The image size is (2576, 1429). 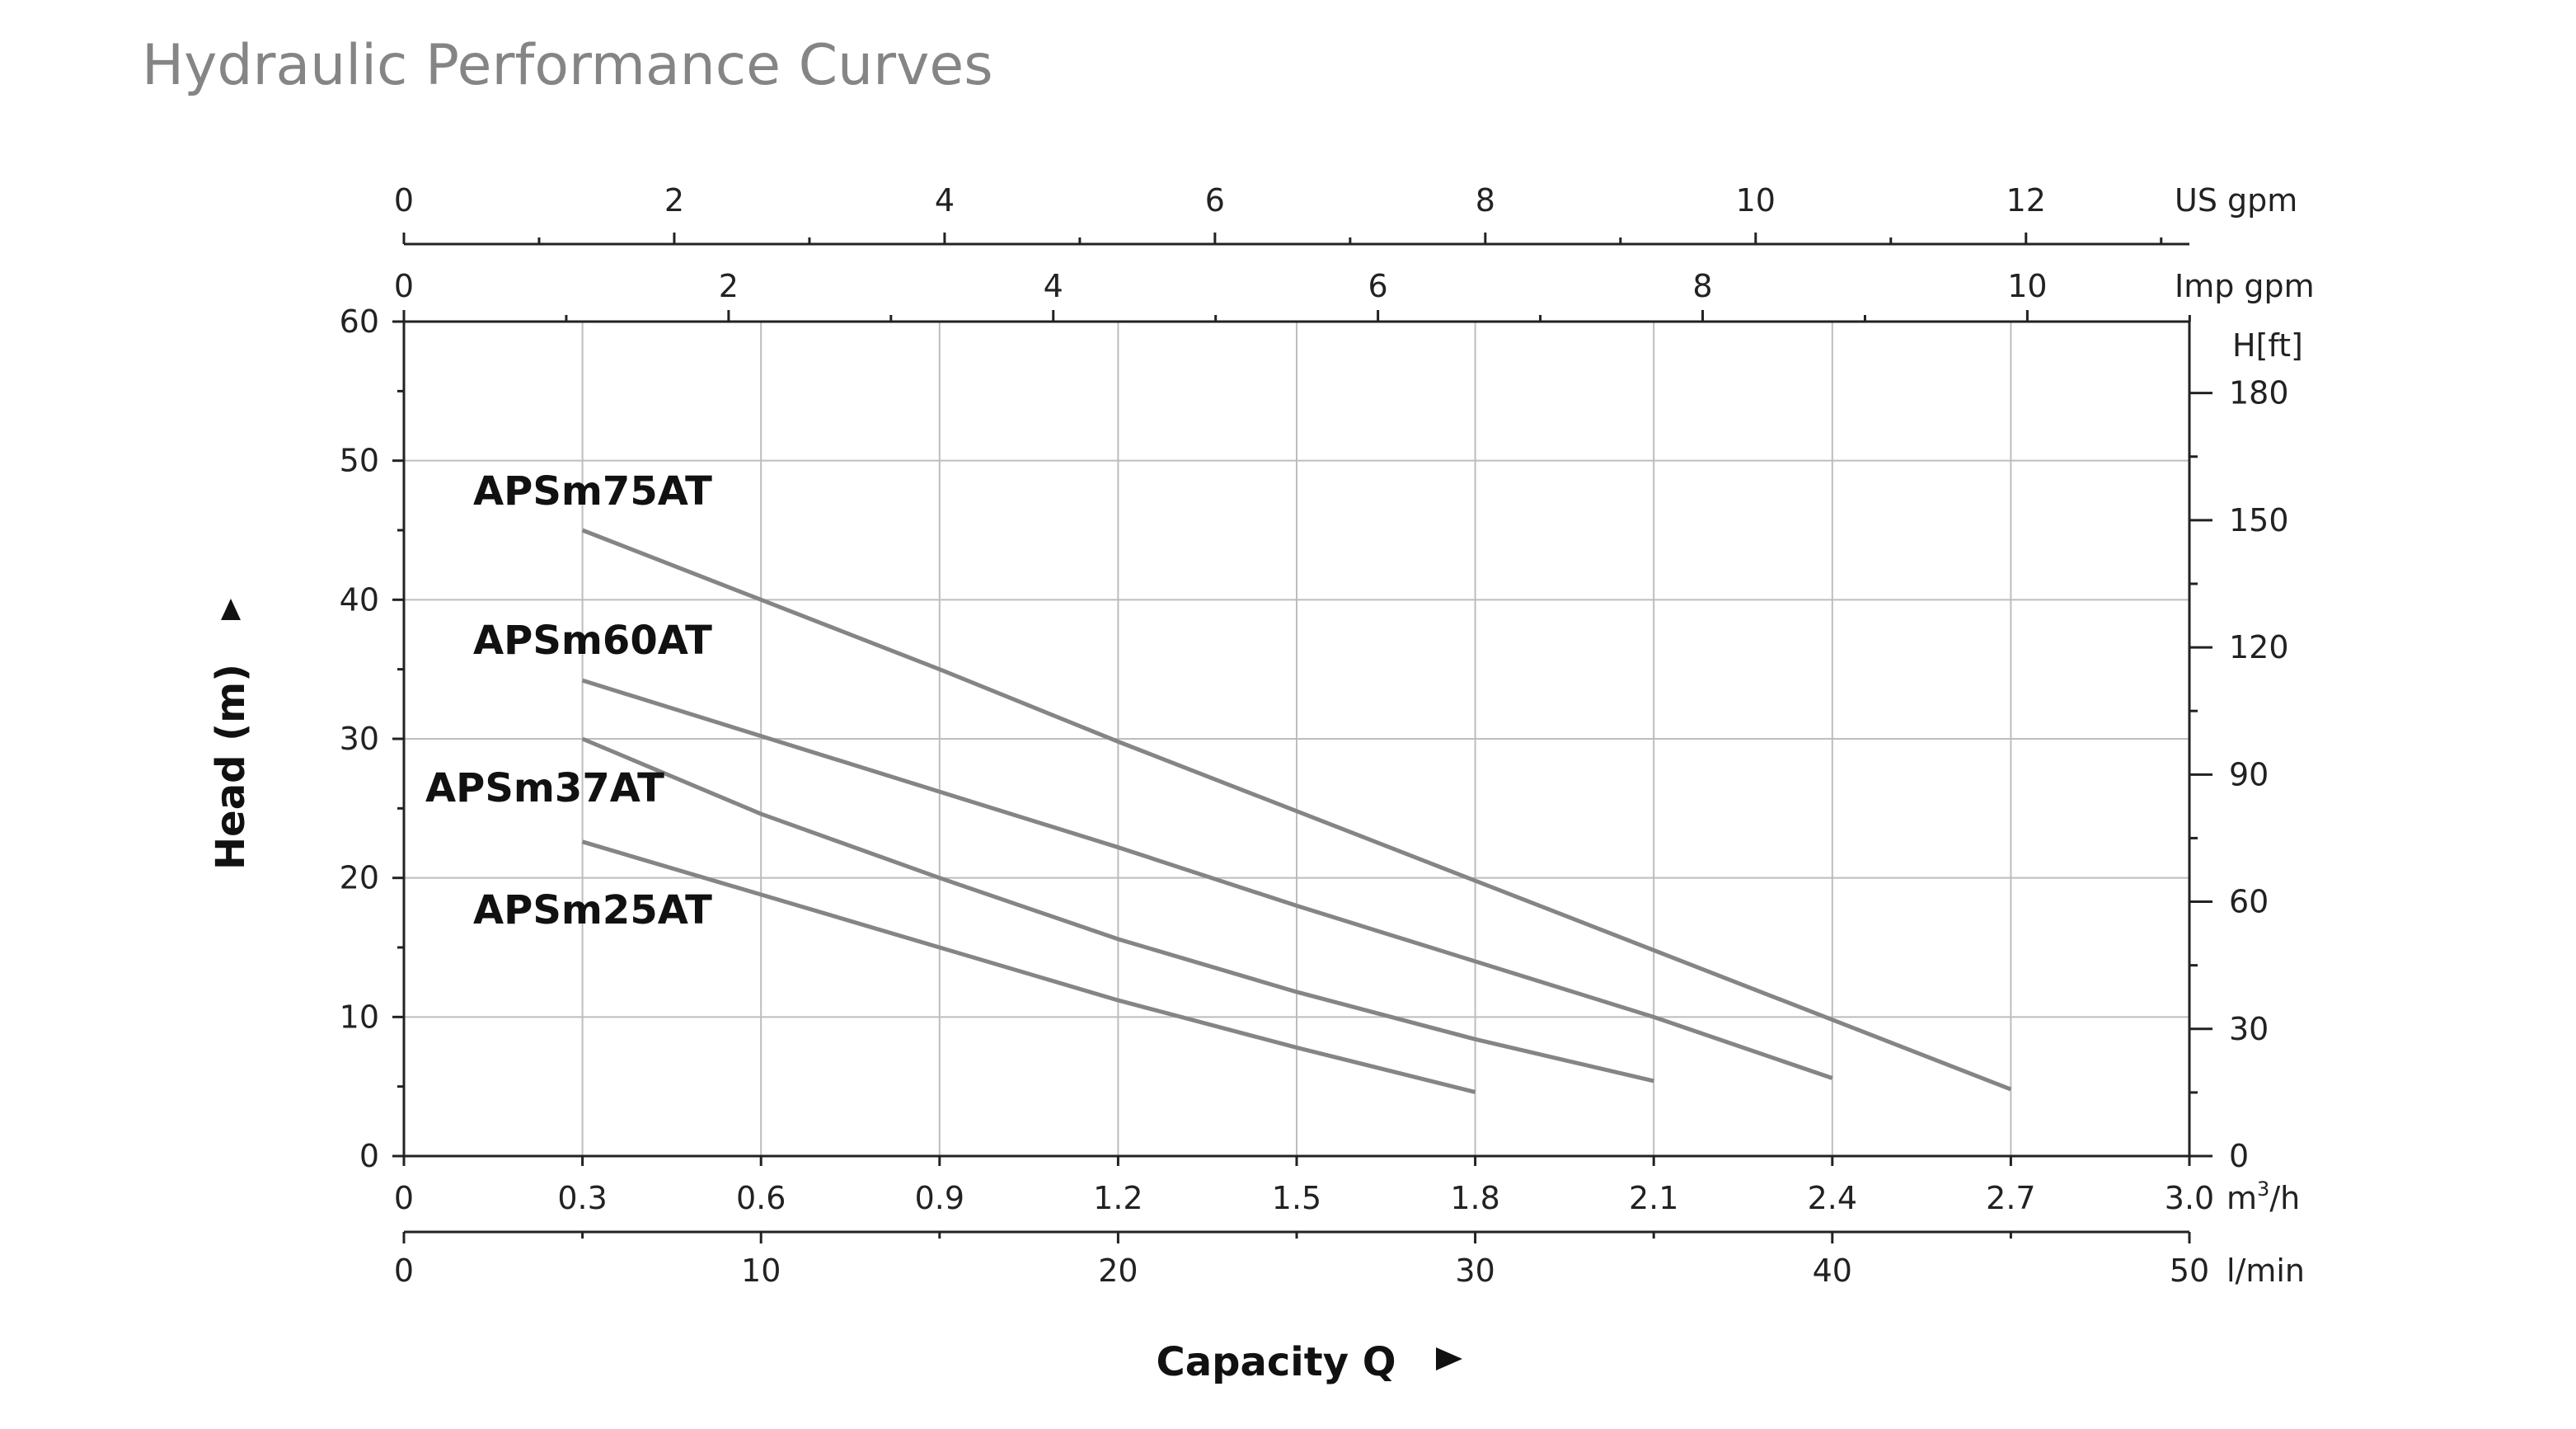 What do you see at coordinates (2011, 1198) in the screenshot?
I see `x-tick-label: 2.7` at bounding box center [2011, 1198].